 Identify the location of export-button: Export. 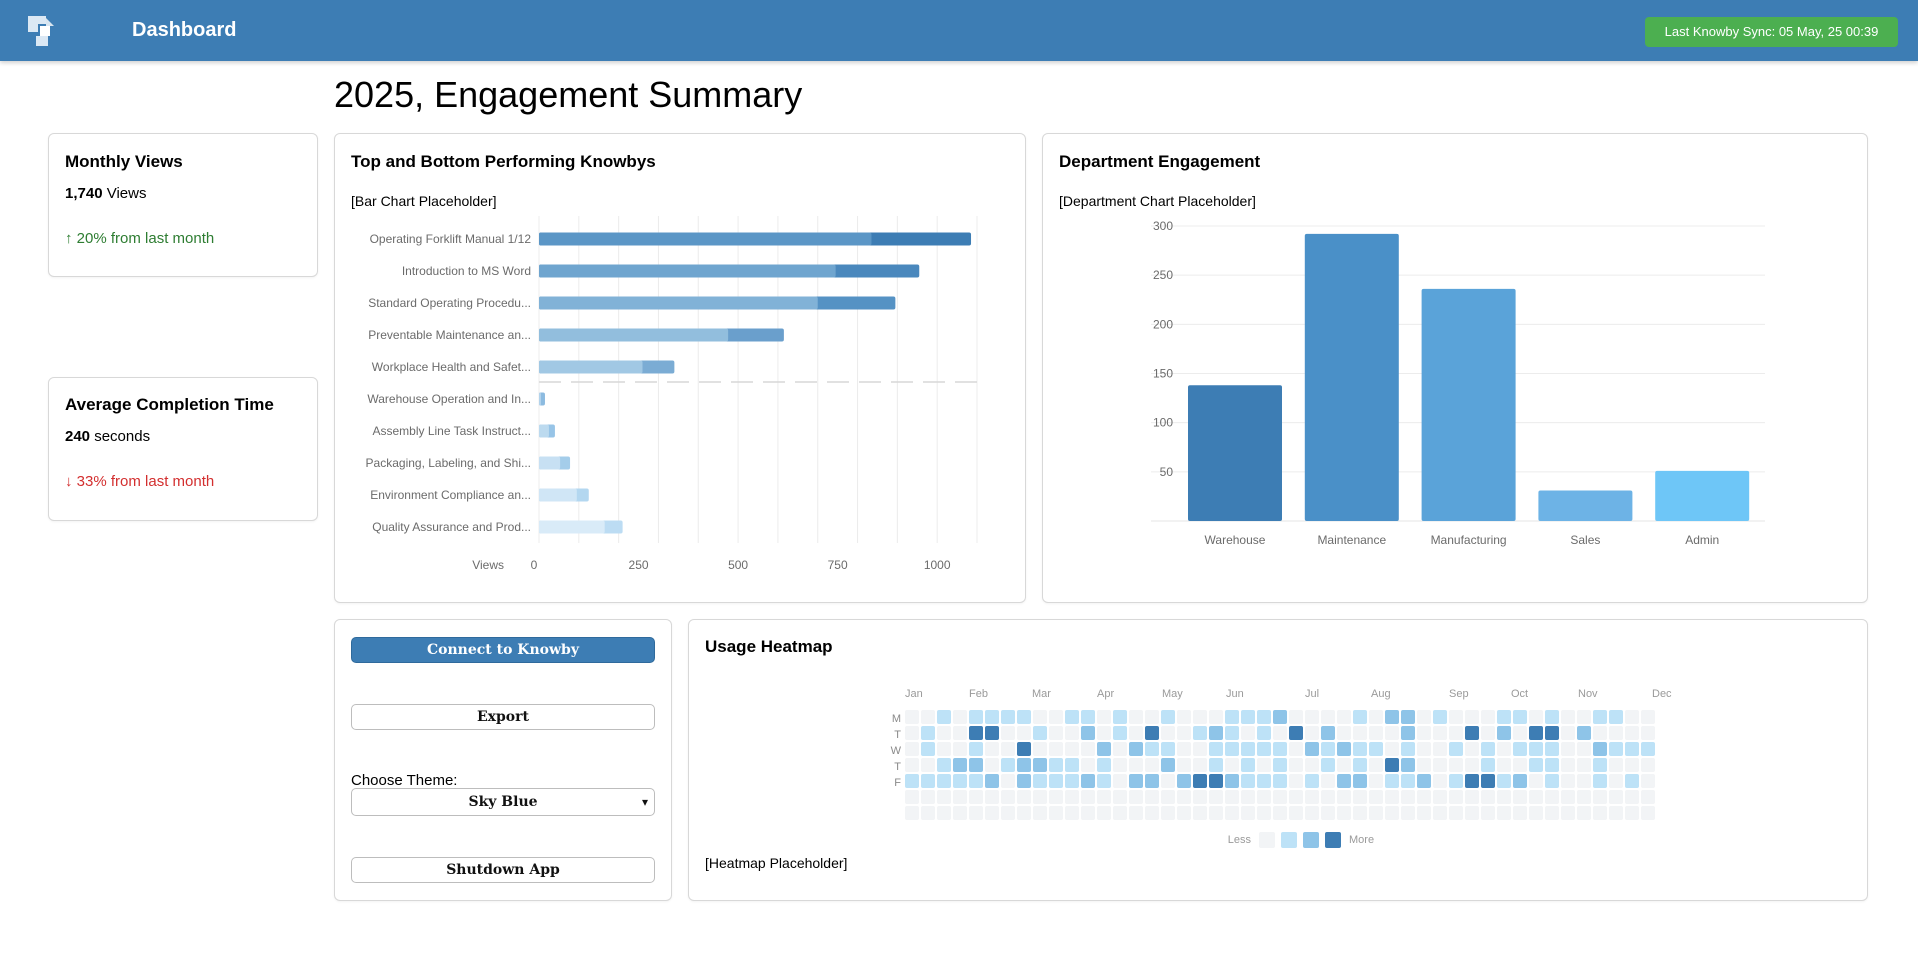
(503, 717).